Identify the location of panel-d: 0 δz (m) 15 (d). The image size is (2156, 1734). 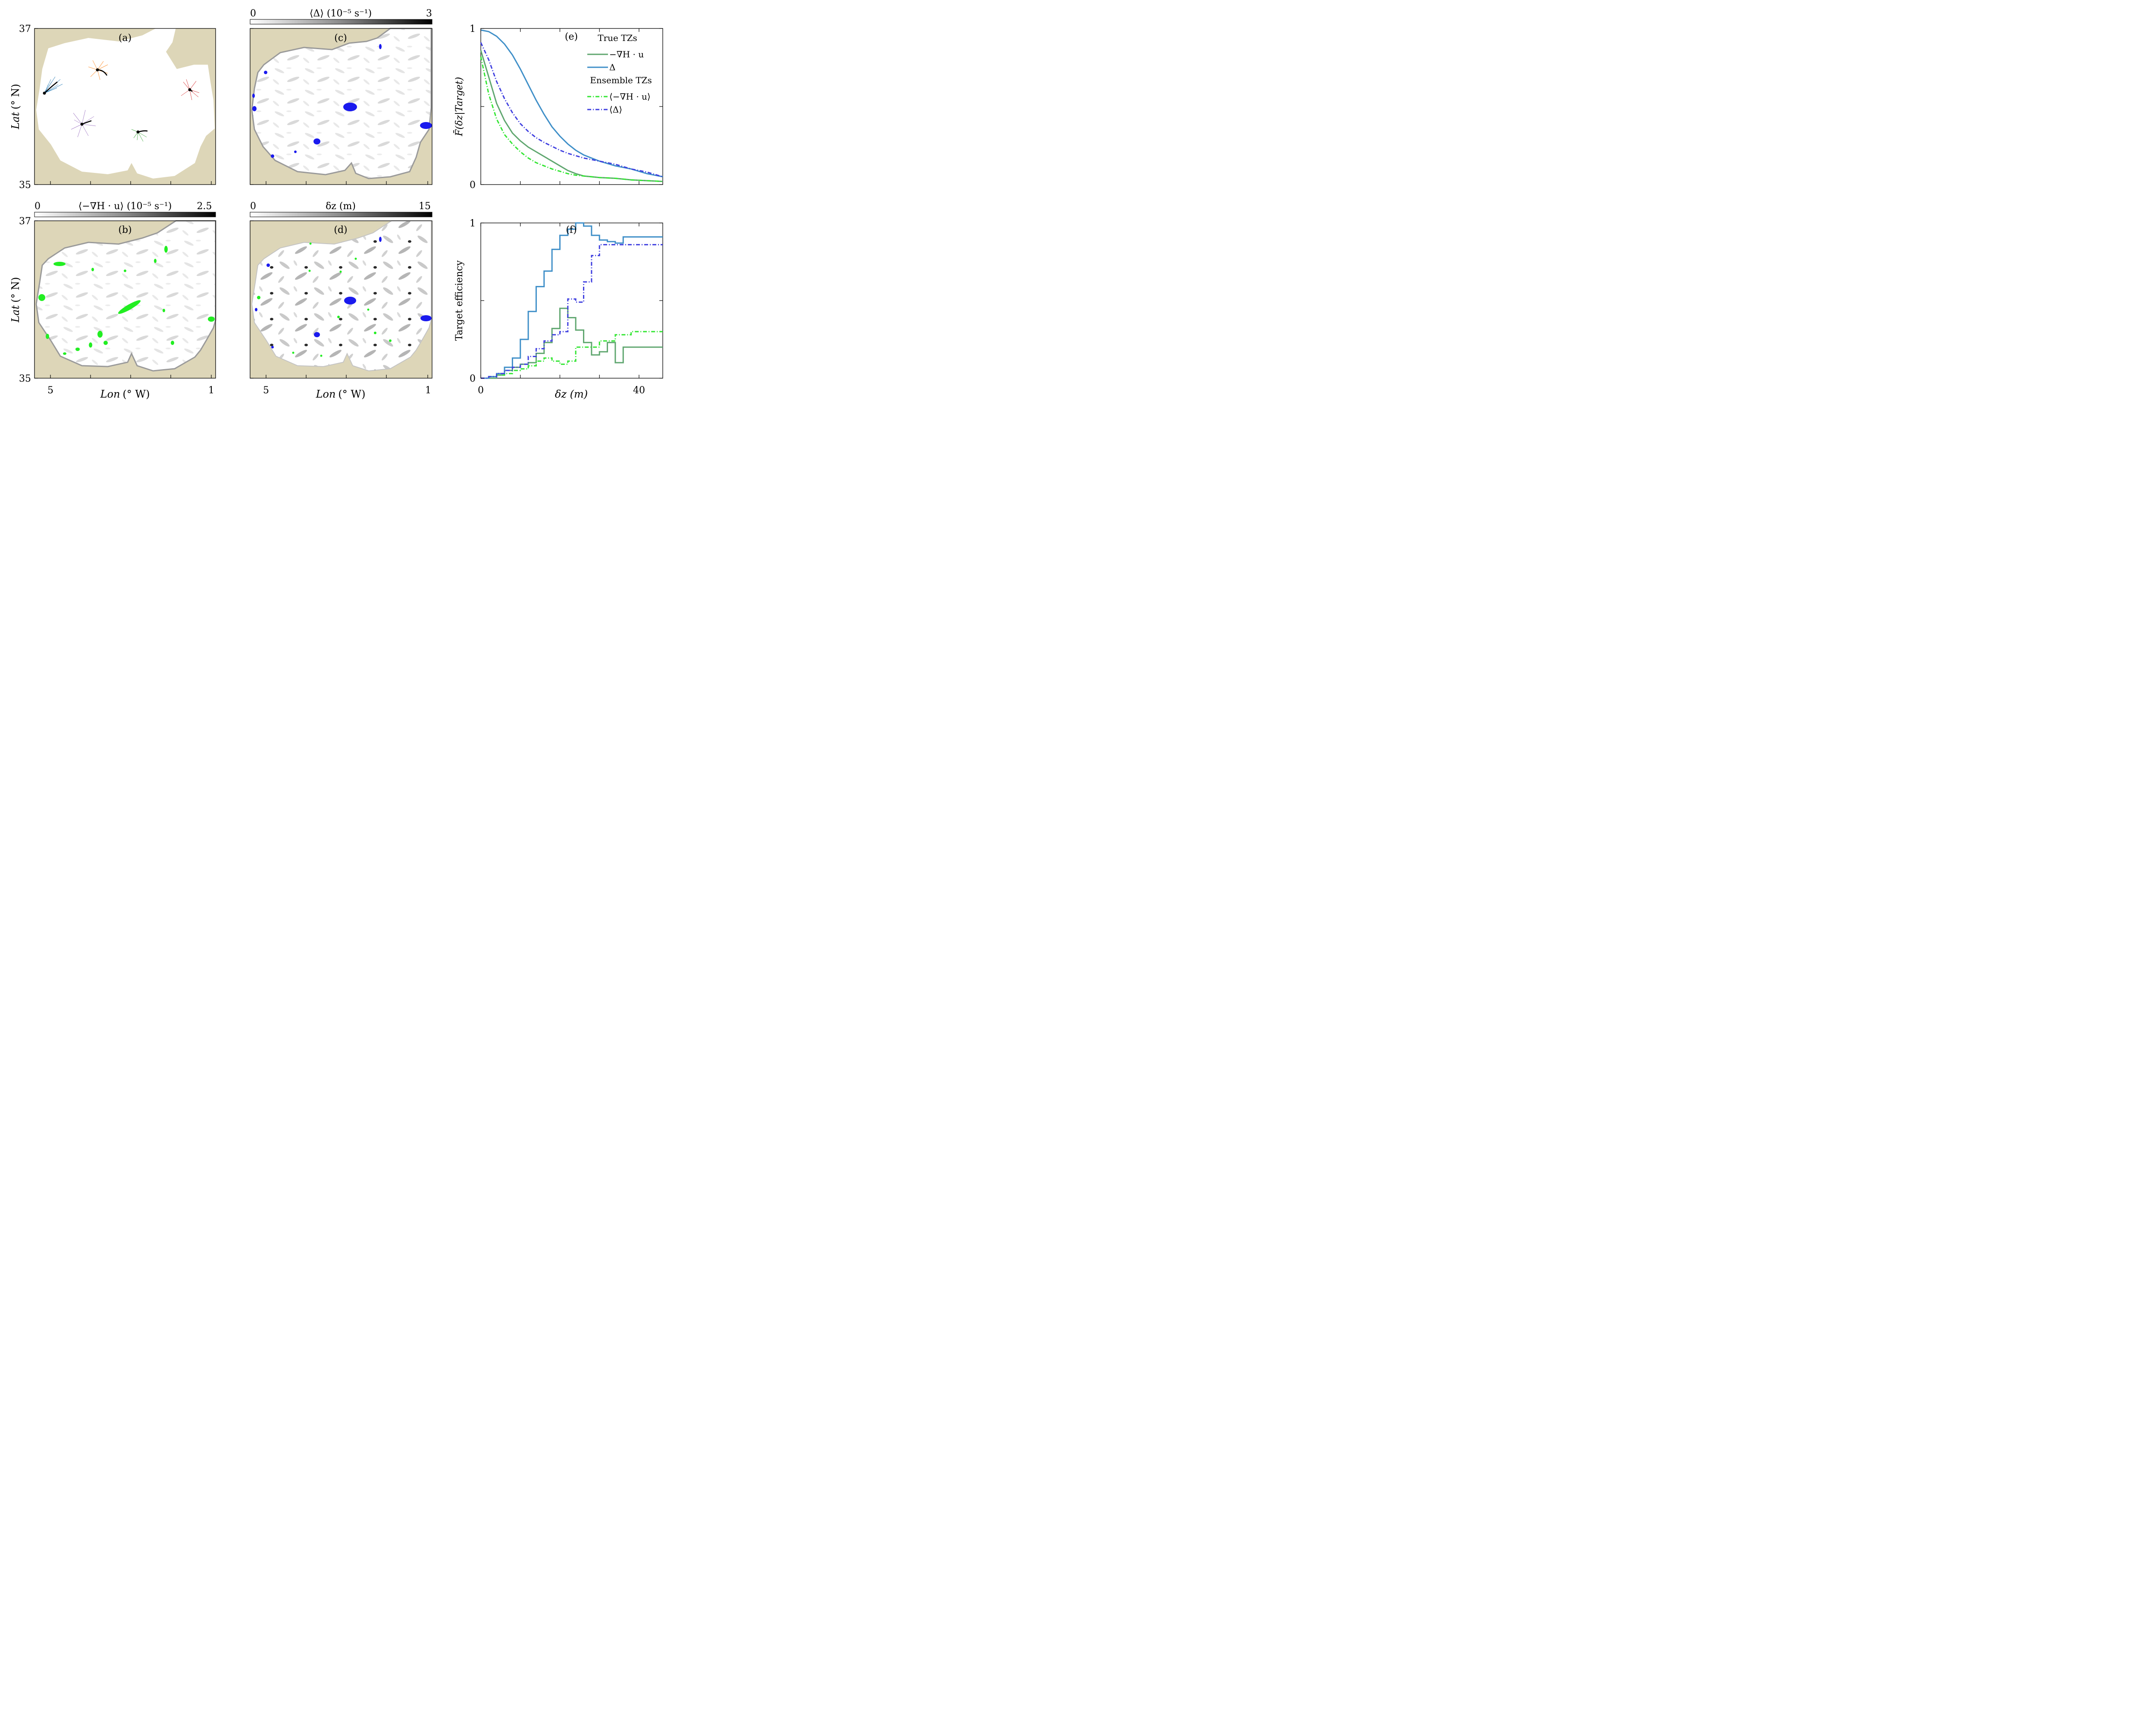
(341, 290).